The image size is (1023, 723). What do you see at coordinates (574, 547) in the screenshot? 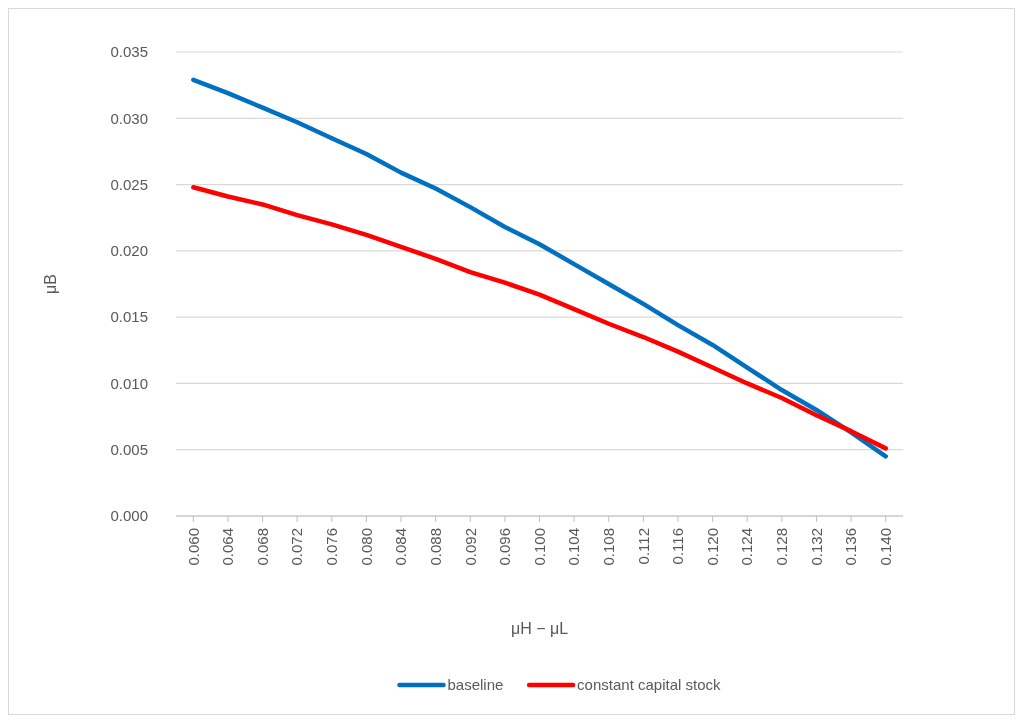
I see `x-tick-label: 0.104` at bounding box center [574, 547].